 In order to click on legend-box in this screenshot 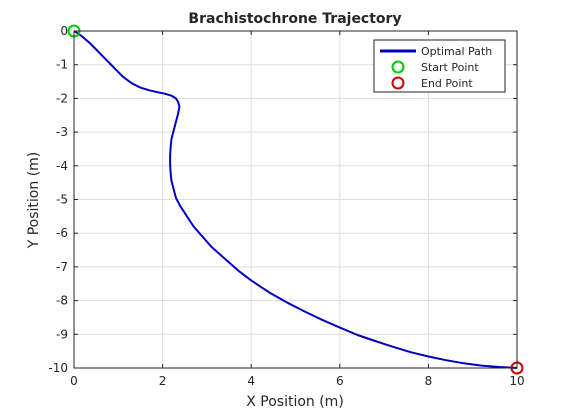, I will do `click(439, 66)`.